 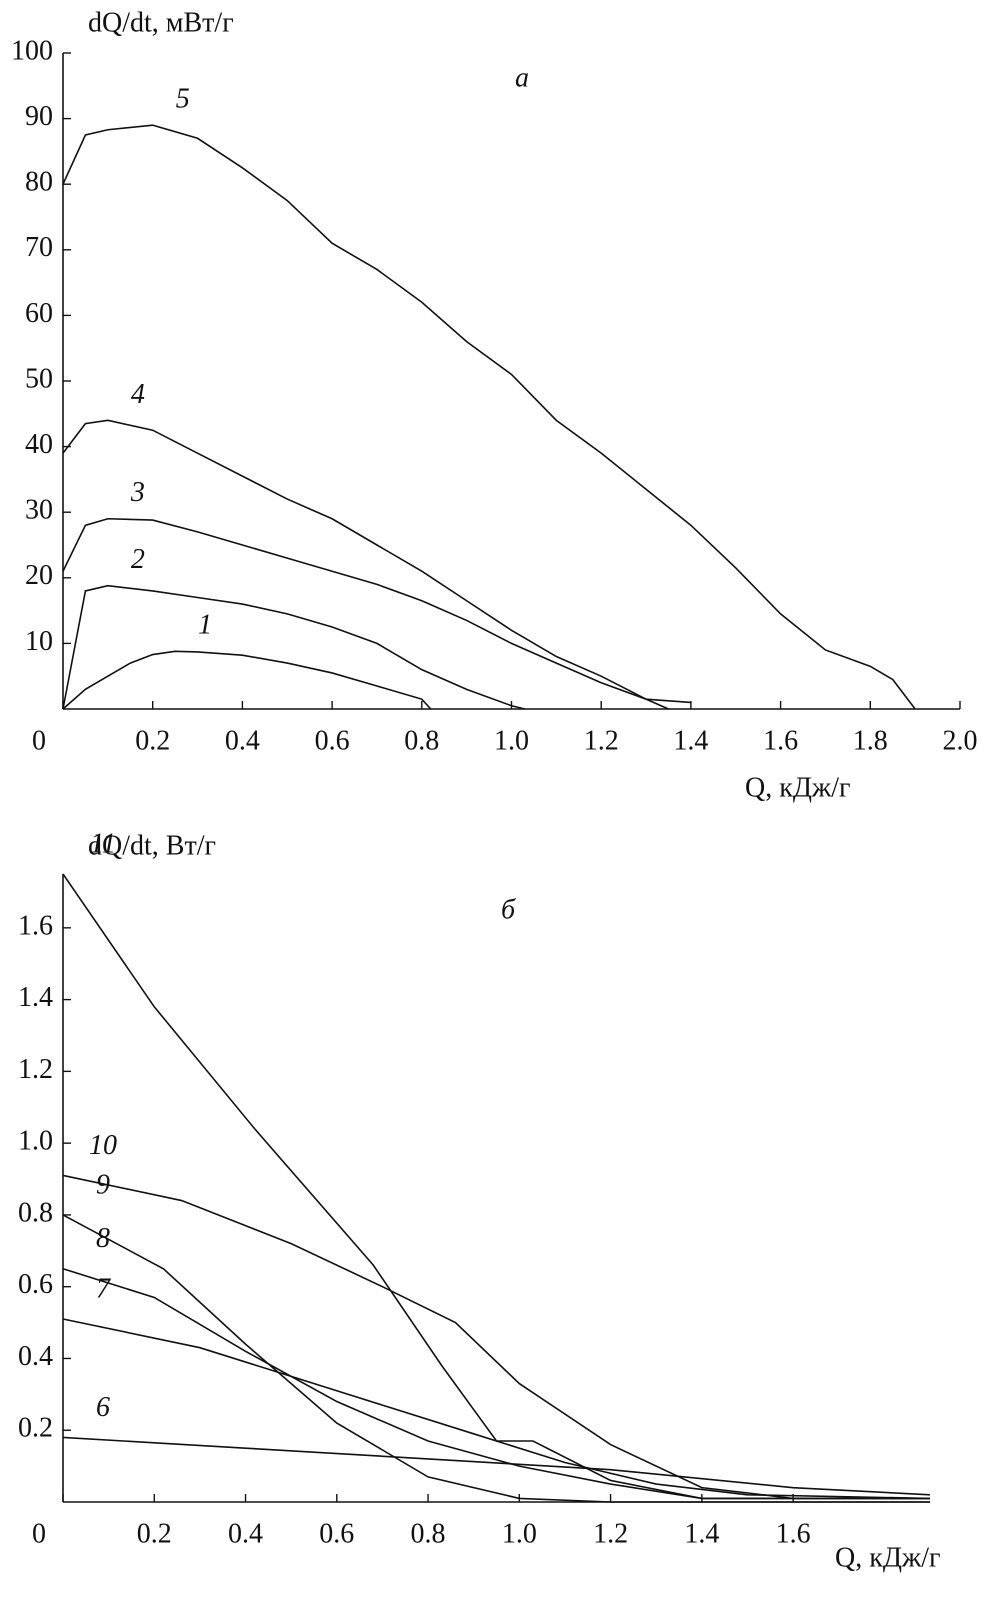 What do you see at coordinates (39, 182) in the screenshot?
I see `y-tick-label: 80` at bounding box center [39, 182].